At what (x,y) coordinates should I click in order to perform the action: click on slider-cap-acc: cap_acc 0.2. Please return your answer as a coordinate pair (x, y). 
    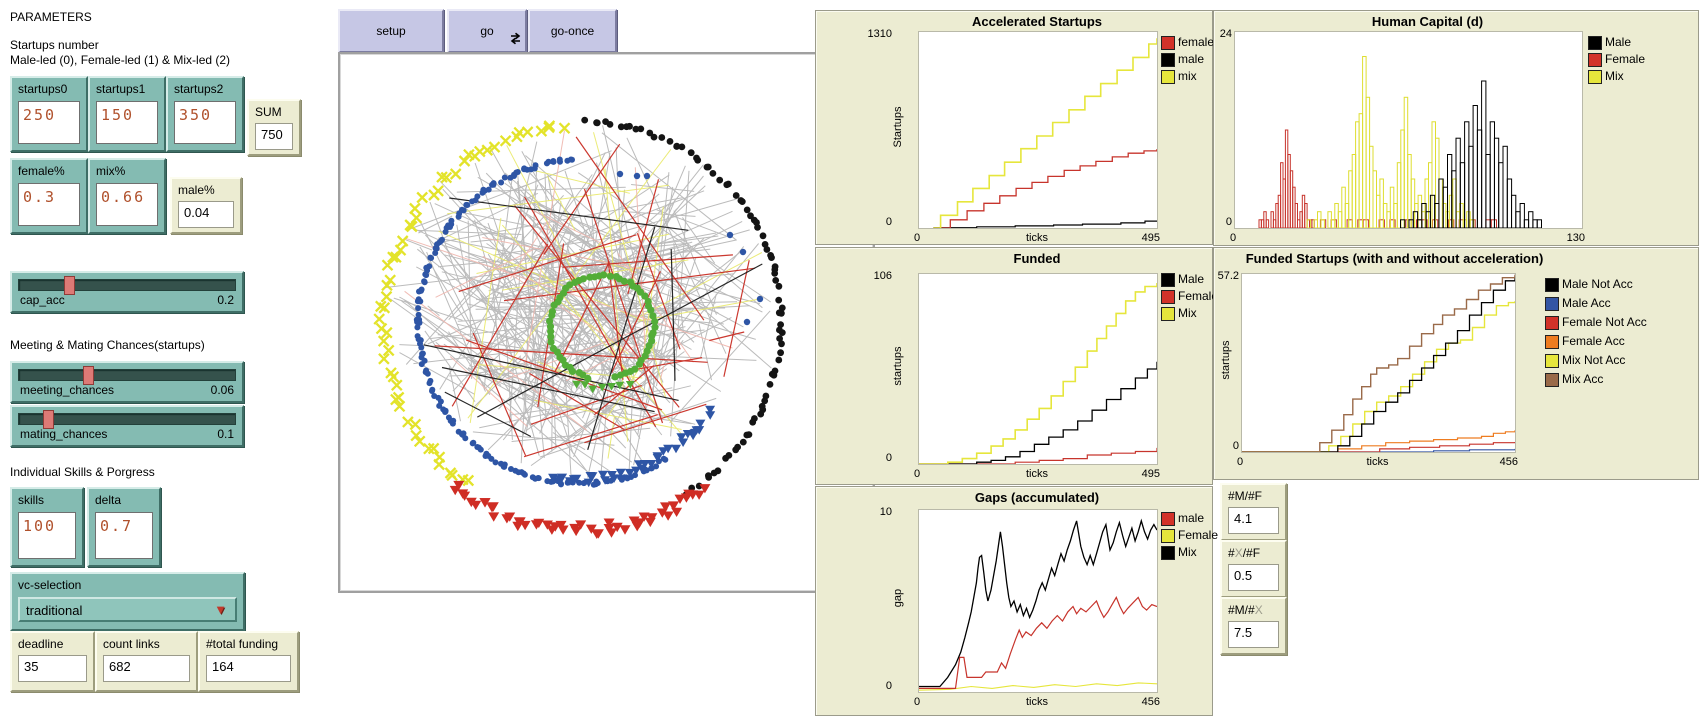
    Looking at the image, I should click on (127, 292).